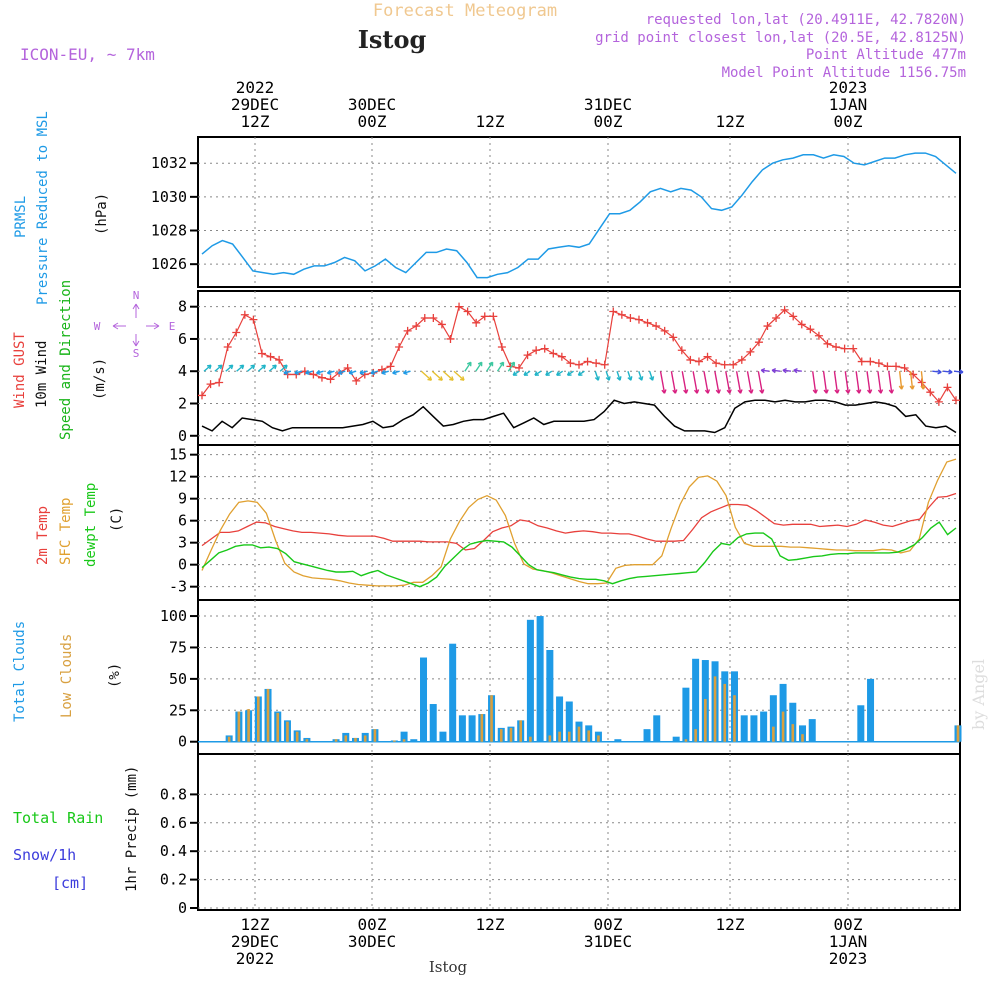  I want to click on top-tick-label: 31DEC, so click(608, 104).